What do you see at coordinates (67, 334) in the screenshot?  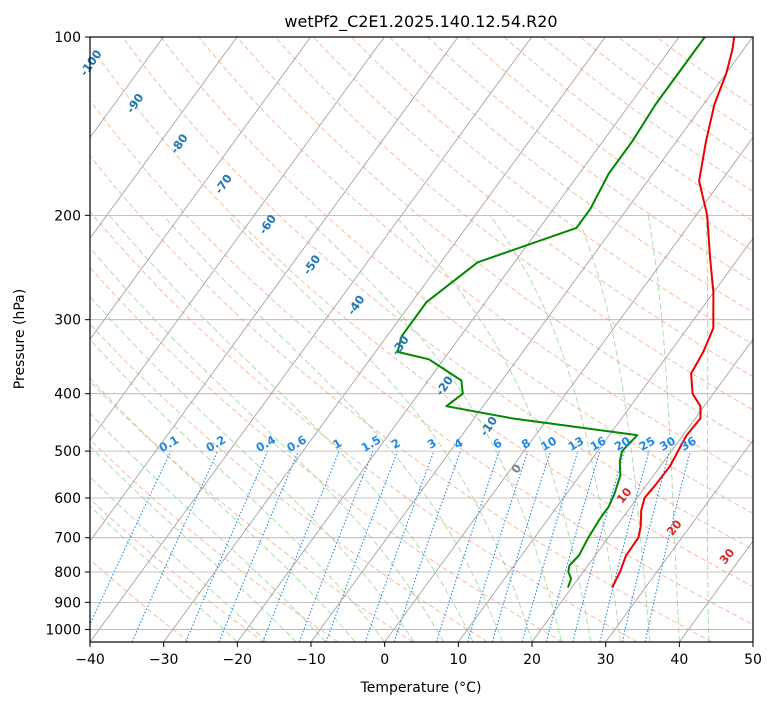 I see `y-axis-ticks: 100 200 300 400 500 600 700 800 900 1000` at bounding box center [67, 334].